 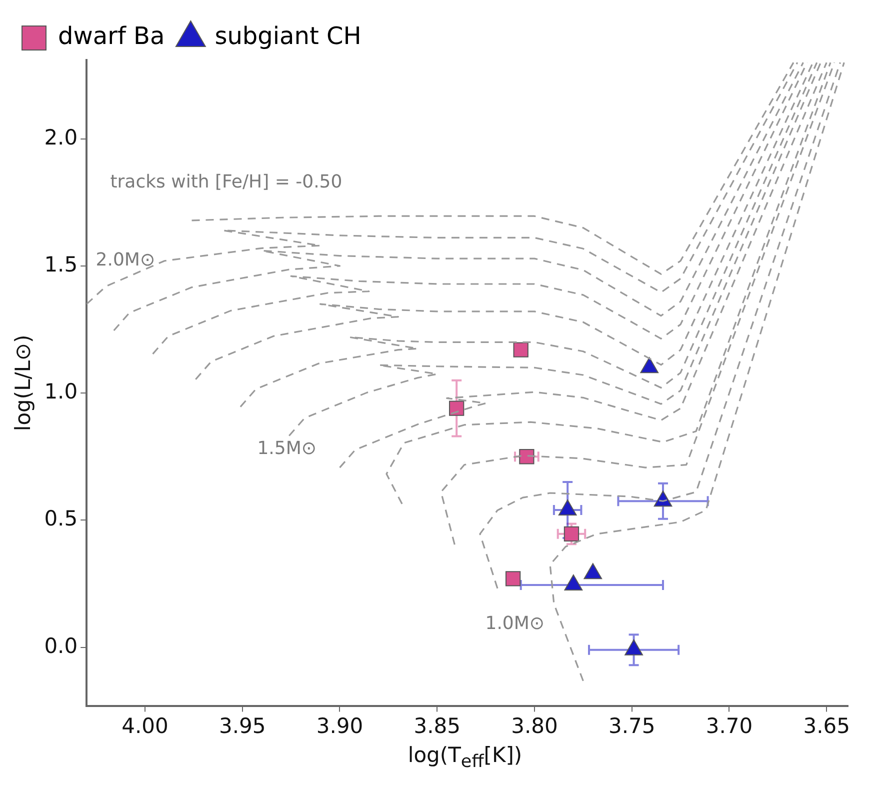 I want to click on legend-label: subgiant CH, so click(x=288, y=36).